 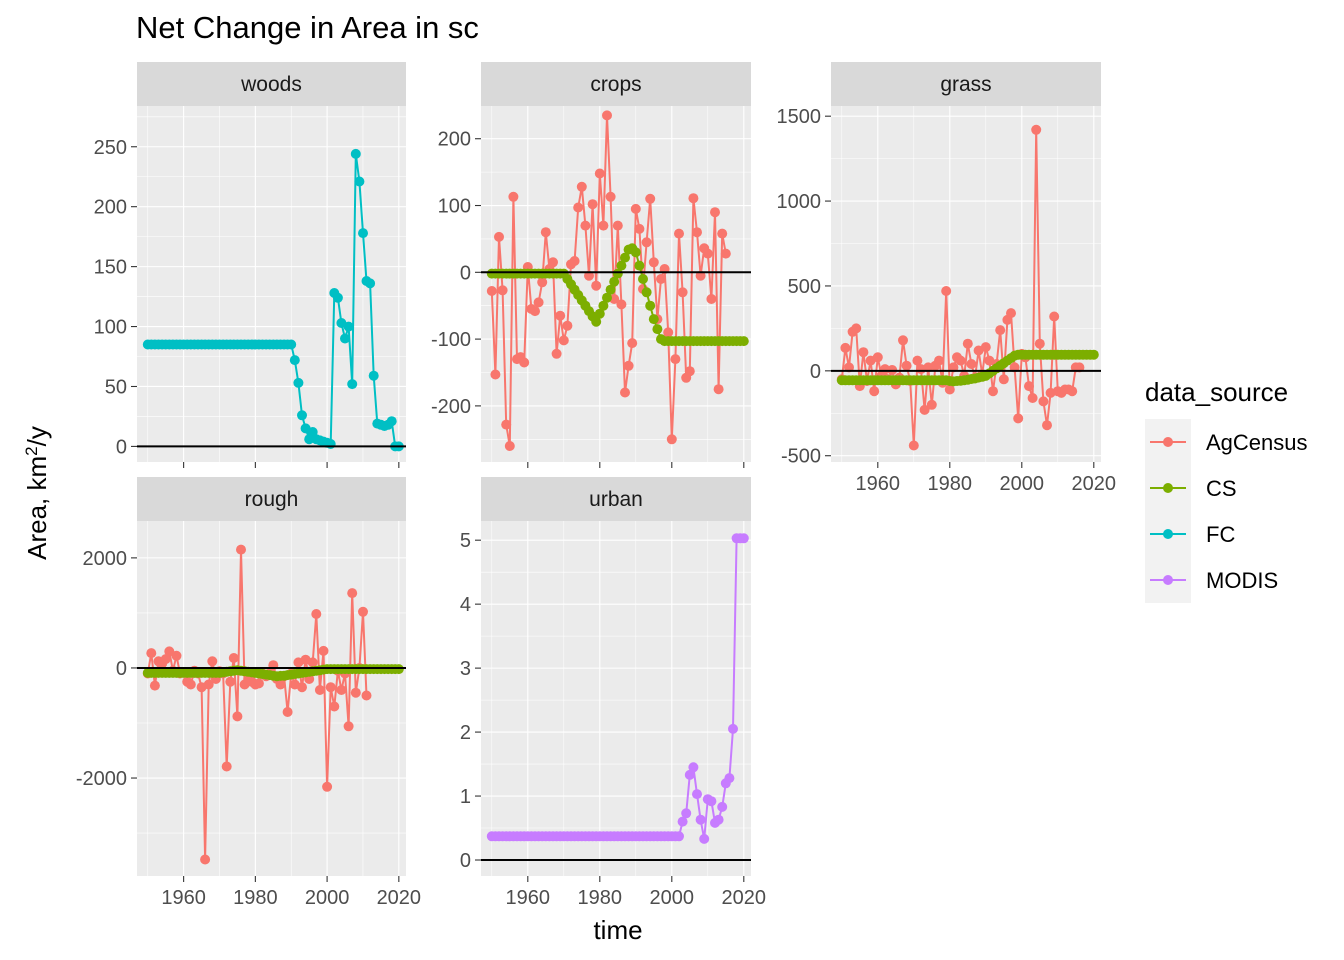 I want to click on strip-urban, so click(x=616, y=499).